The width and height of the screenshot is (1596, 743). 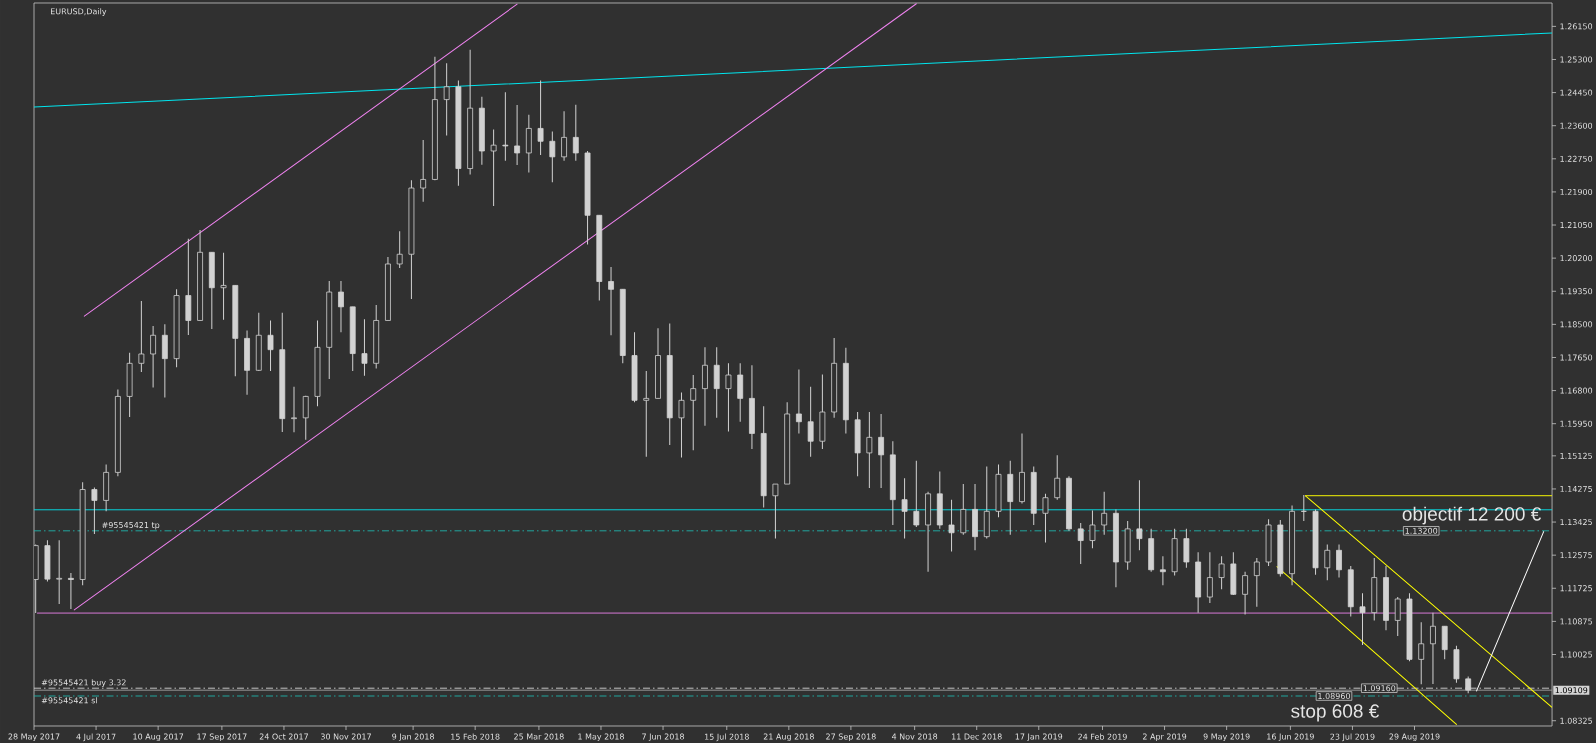 What do you see at coordinates (475, 736) in the screenshot?
I see `x-tick-label: 15 Feb 2018` at bounding box center [475, 736].